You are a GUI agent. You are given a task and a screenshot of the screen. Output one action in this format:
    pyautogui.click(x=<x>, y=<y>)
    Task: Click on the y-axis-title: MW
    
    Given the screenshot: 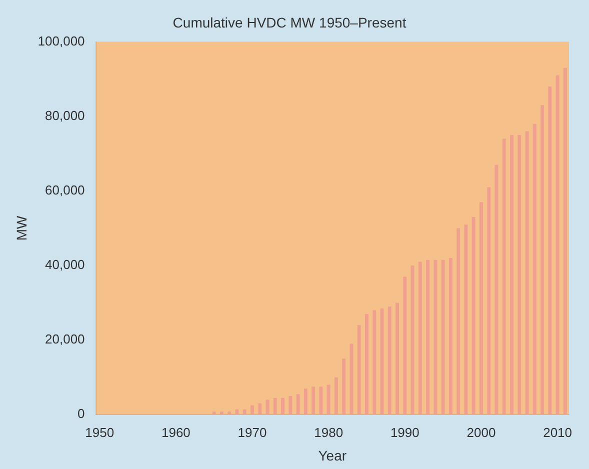 What is the action you would take?
    pyautogui.click(x=21, y=227)
    